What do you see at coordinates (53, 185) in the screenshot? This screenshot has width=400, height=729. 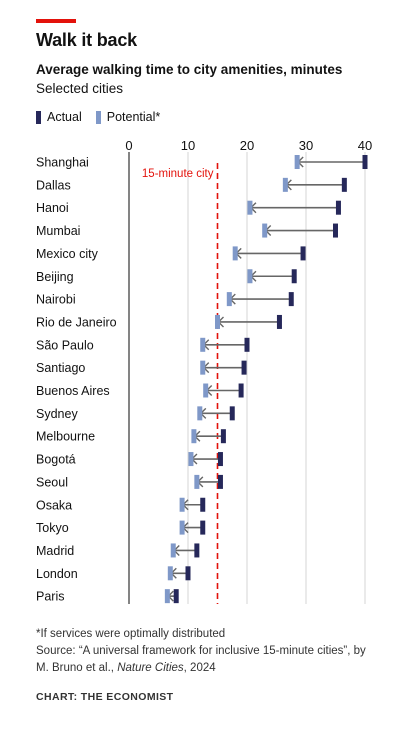 I see `city-label: Dallas` at bounding box center [53, 185].